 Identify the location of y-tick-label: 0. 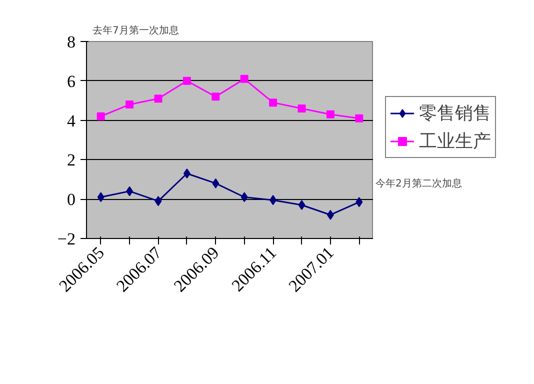
(71, 200).